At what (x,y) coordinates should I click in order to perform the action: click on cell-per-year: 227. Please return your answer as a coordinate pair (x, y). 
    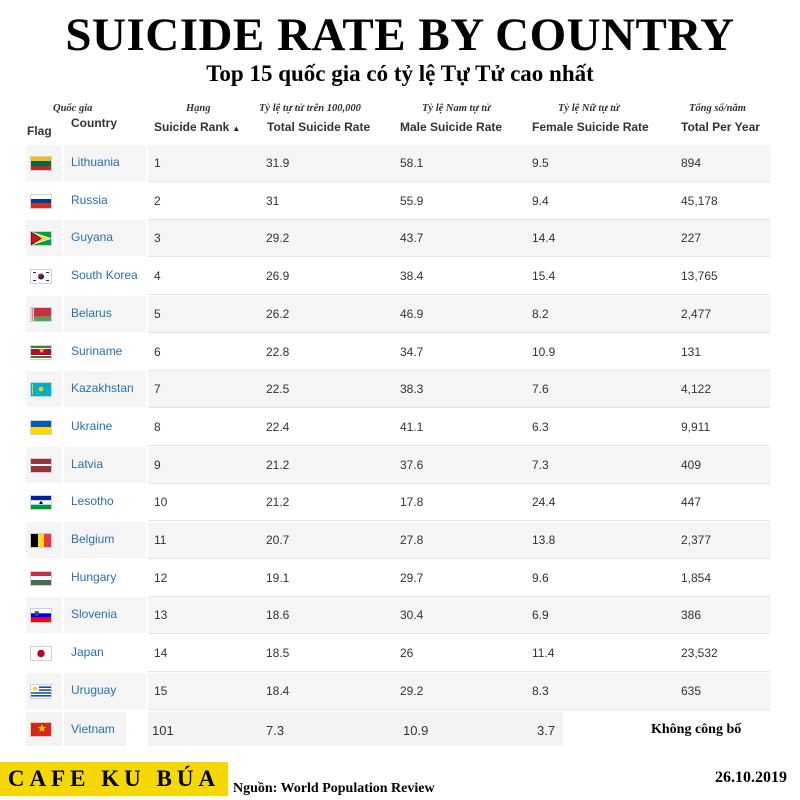
    Looking at the image, I should click on (691, 238).